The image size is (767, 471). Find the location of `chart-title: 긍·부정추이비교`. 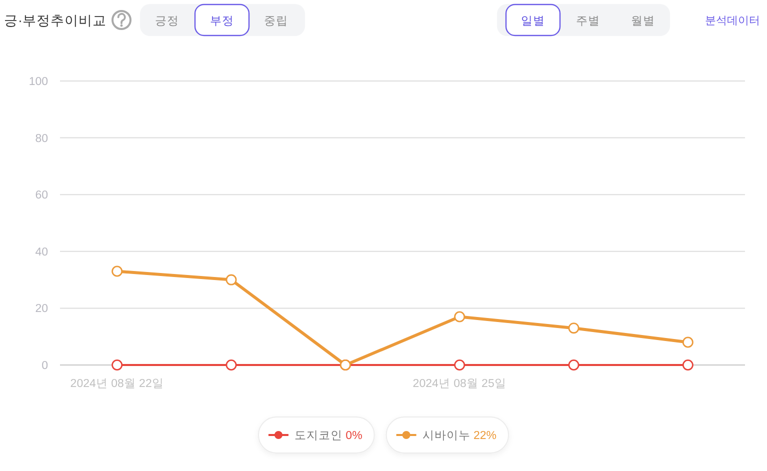

chart-title: 긍·부정추이비교 is located at coordinates (55, 20).